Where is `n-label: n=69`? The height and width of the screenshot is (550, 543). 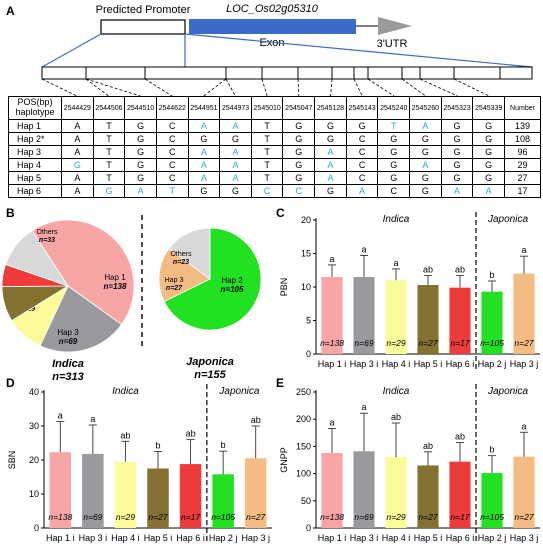
n-label: n=69 is located at coordinates (363, 343).